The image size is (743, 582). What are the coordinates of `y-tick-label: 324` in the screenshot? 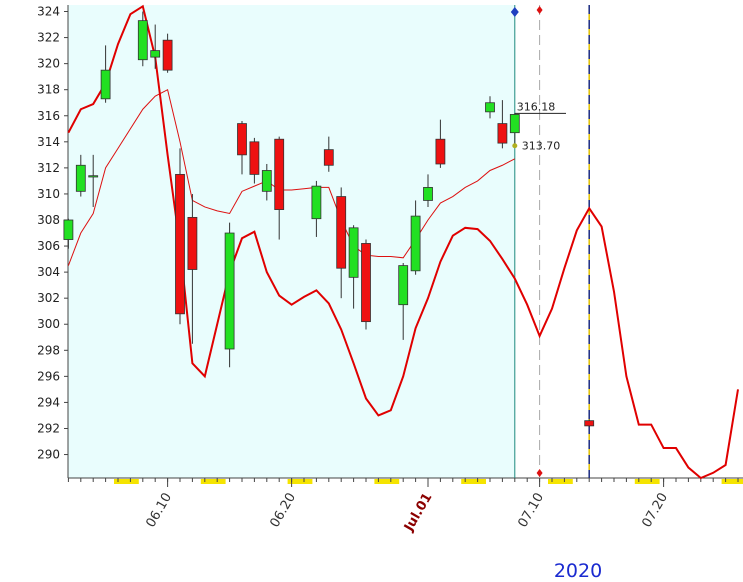 It's located at (48, 12).